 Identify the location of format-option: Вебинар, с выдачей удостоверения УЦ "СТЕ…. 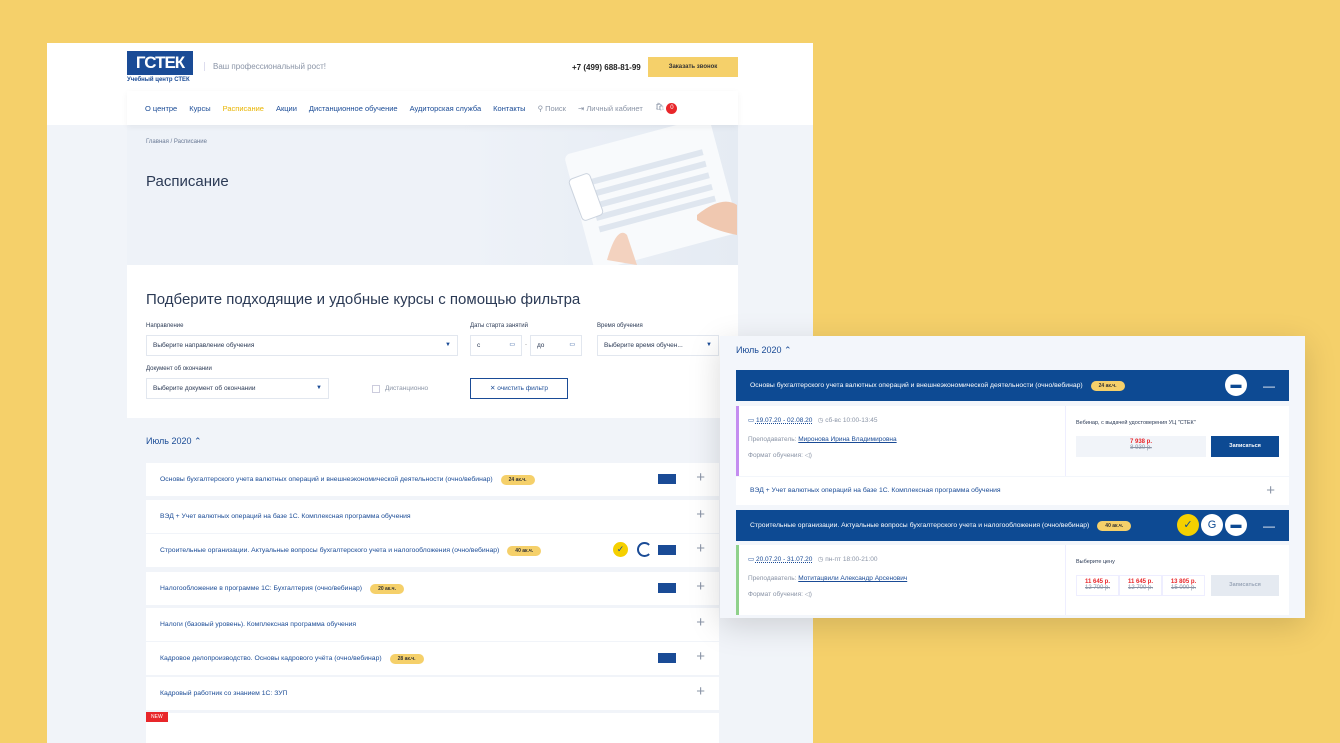
(1136, 423).